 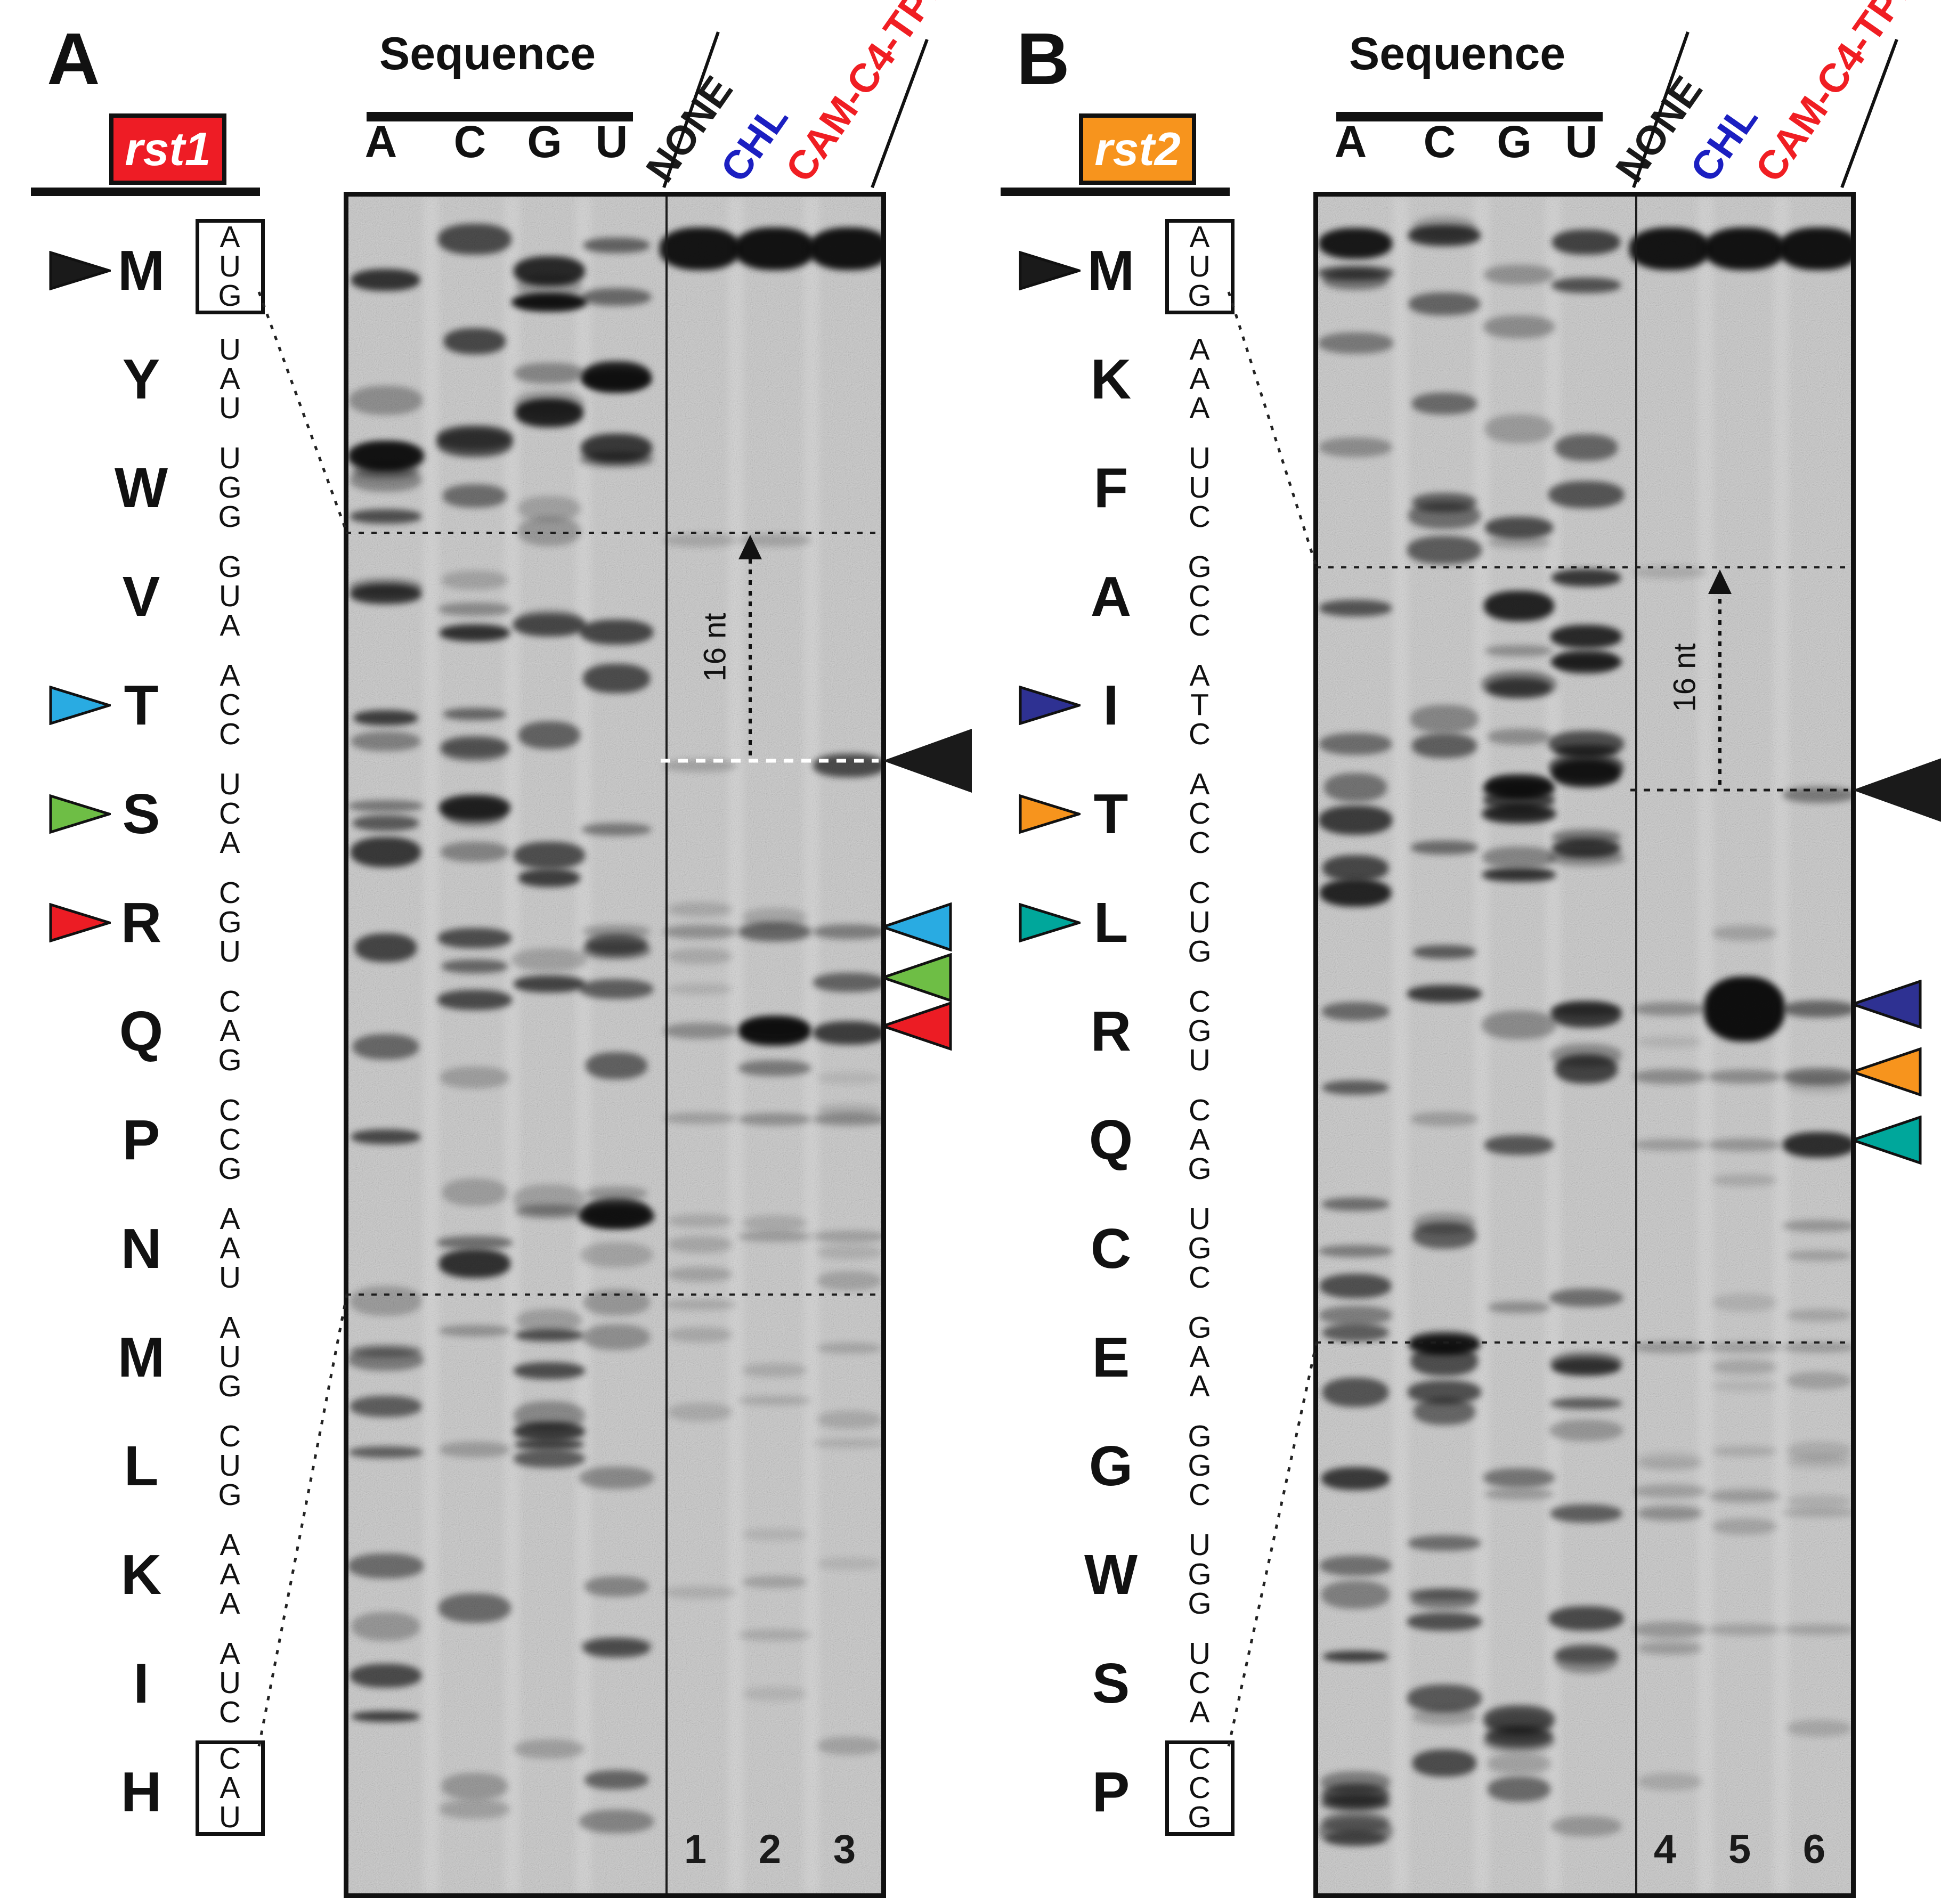 I want to click on gene-name: rst1, so click(x=168, y=149).